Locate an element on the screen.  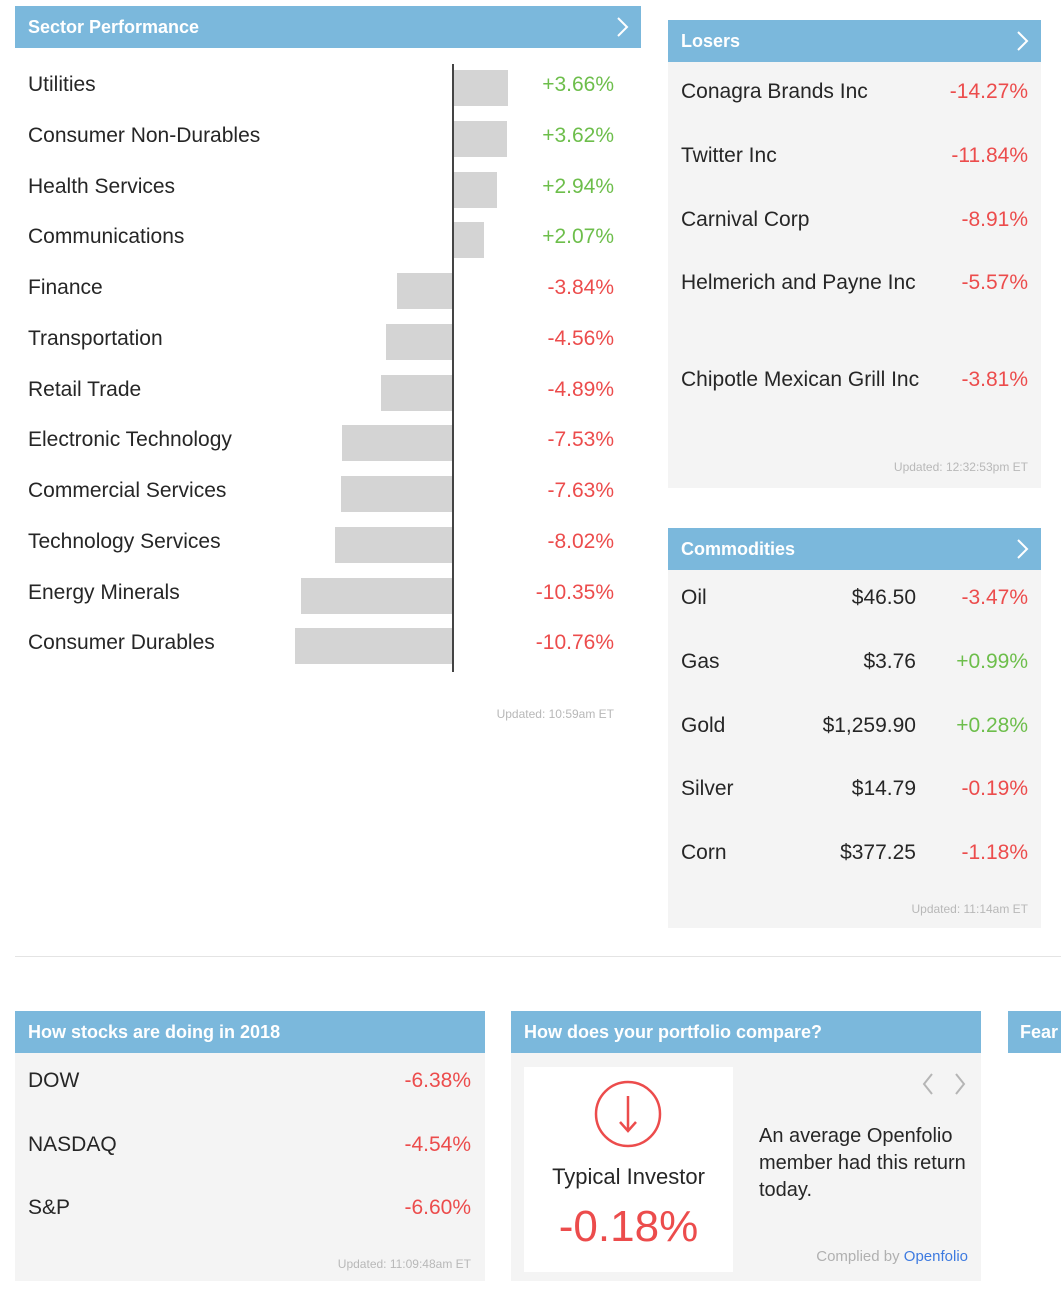
commodity-name: Oil is located at coordinates (694, 597).